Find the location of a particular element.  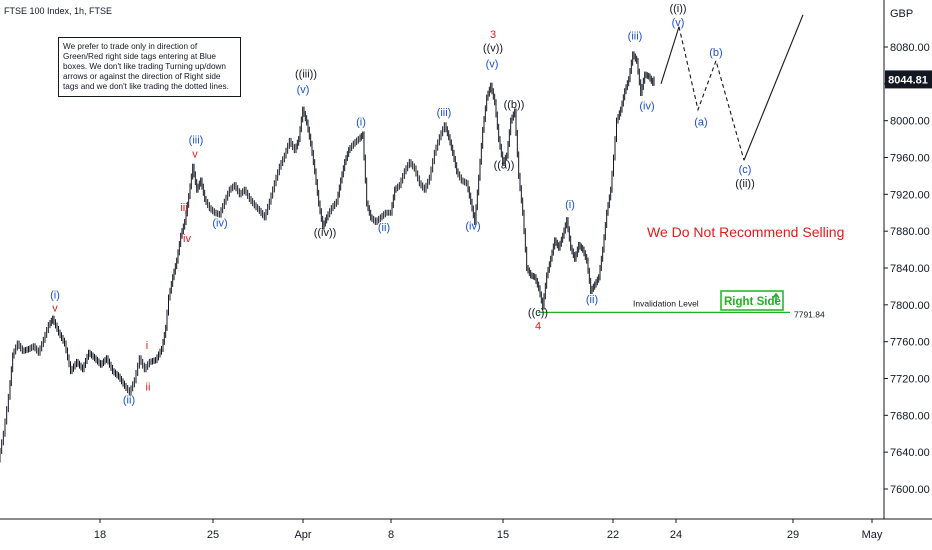

right-side-label: Right Side is located at coordinates (752, 302).